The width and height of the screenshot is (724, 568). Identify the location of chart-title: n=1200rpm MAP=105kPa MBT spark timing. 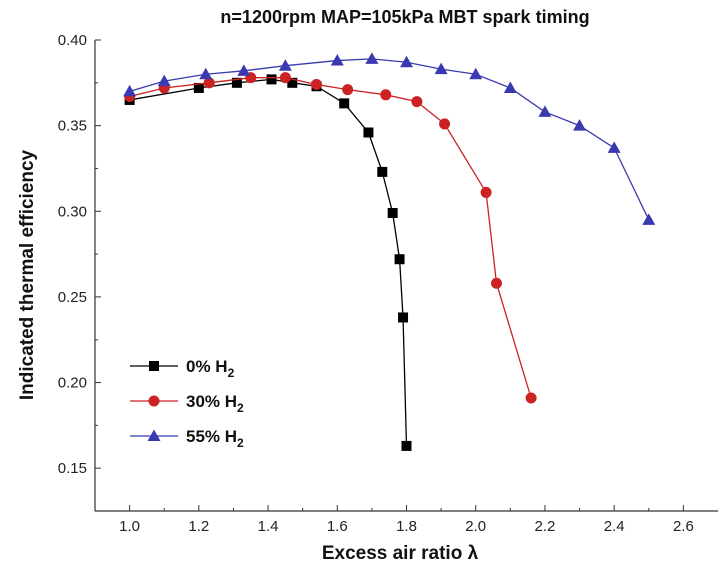
(404, 17).